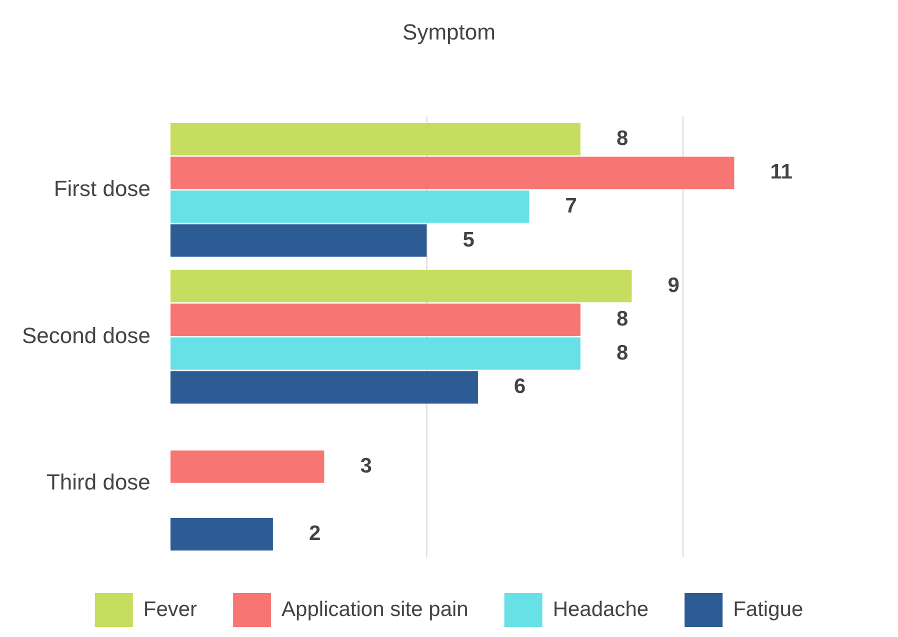 The height and width of the screenshot is (637, 898). Describe the element at coordinates (768, 609) in the screenshot. I see `legend-label: Fatigue` at that location.